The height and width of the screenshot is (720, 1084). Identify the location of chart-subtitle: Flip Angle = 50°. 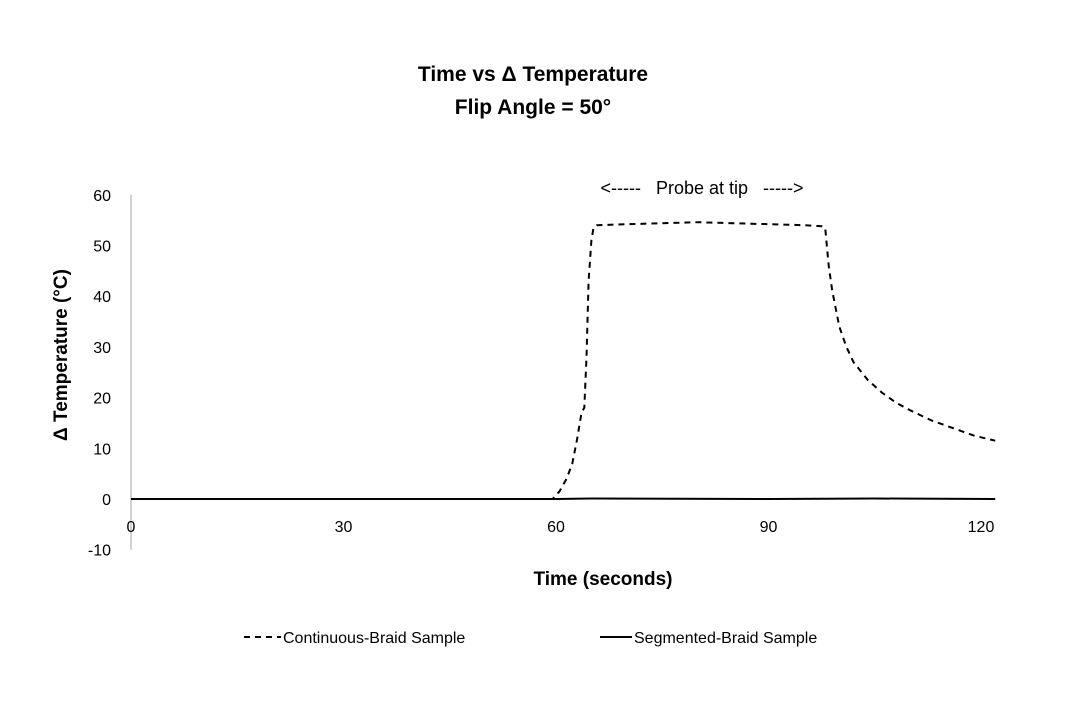
(533, 107).